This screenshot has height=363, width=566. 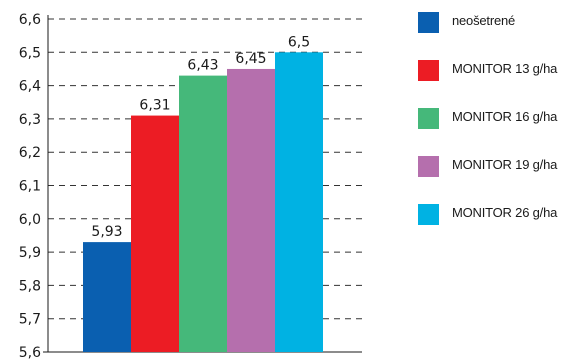 What do you see at coordinates (30, 87) in the screenshot?
I see `y-tick-label: 6,4` at bounding box center [30, 87].